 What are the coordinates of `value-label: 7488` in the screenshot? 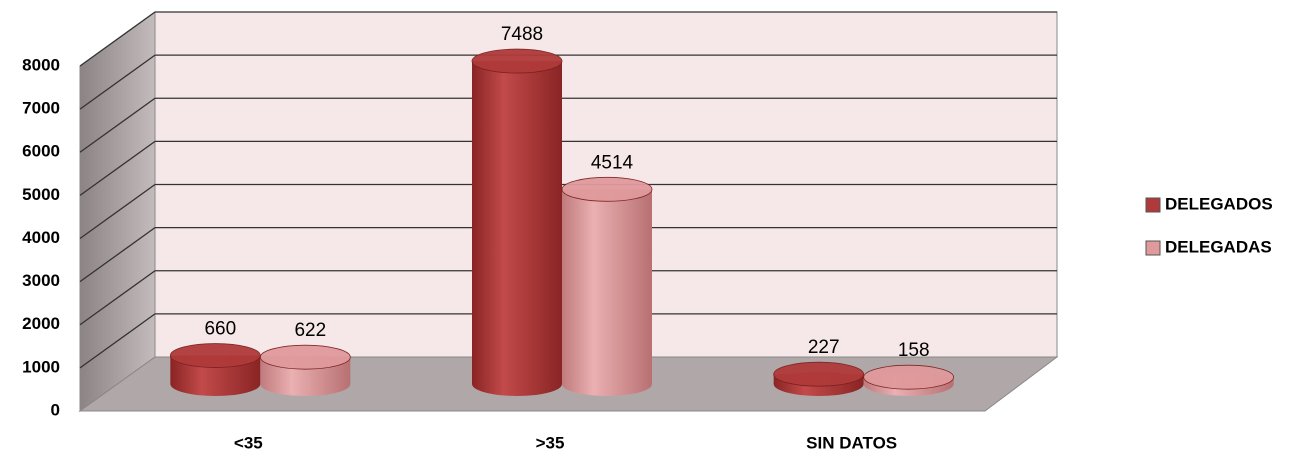 It's located at (522, 34).